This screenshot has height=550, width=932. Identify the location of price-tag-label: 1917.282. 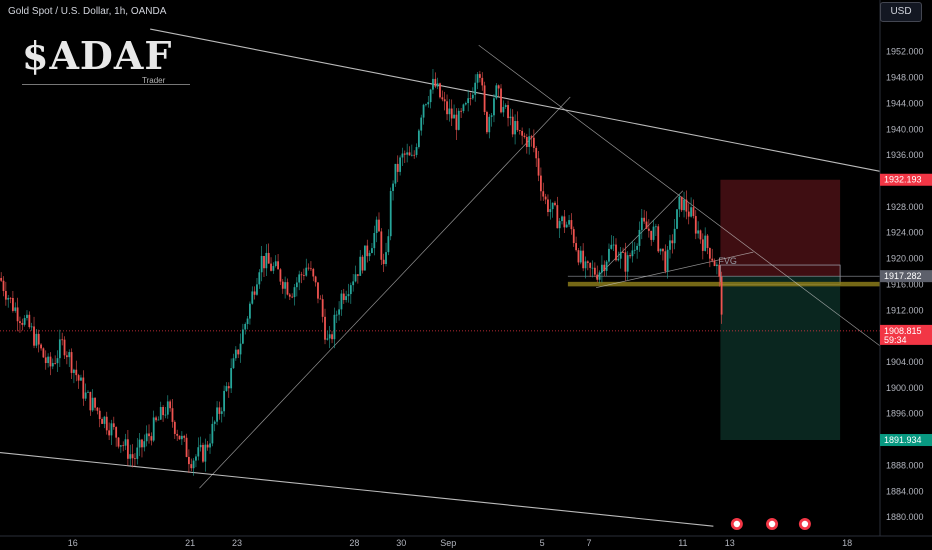
(903, 276).